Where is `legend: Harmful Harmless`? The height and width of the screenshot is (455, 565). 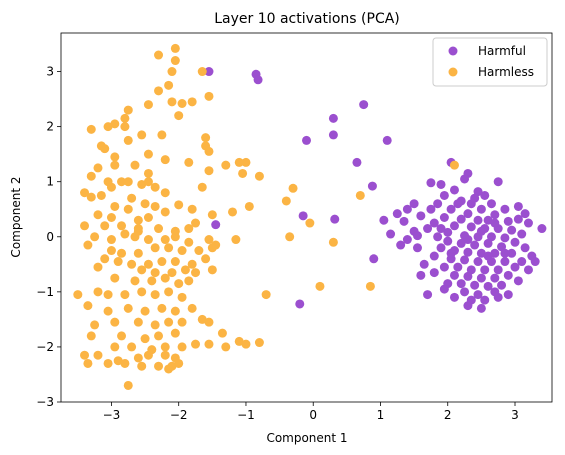 legend: Harmful Harmless is located at coordinates (490, 62).